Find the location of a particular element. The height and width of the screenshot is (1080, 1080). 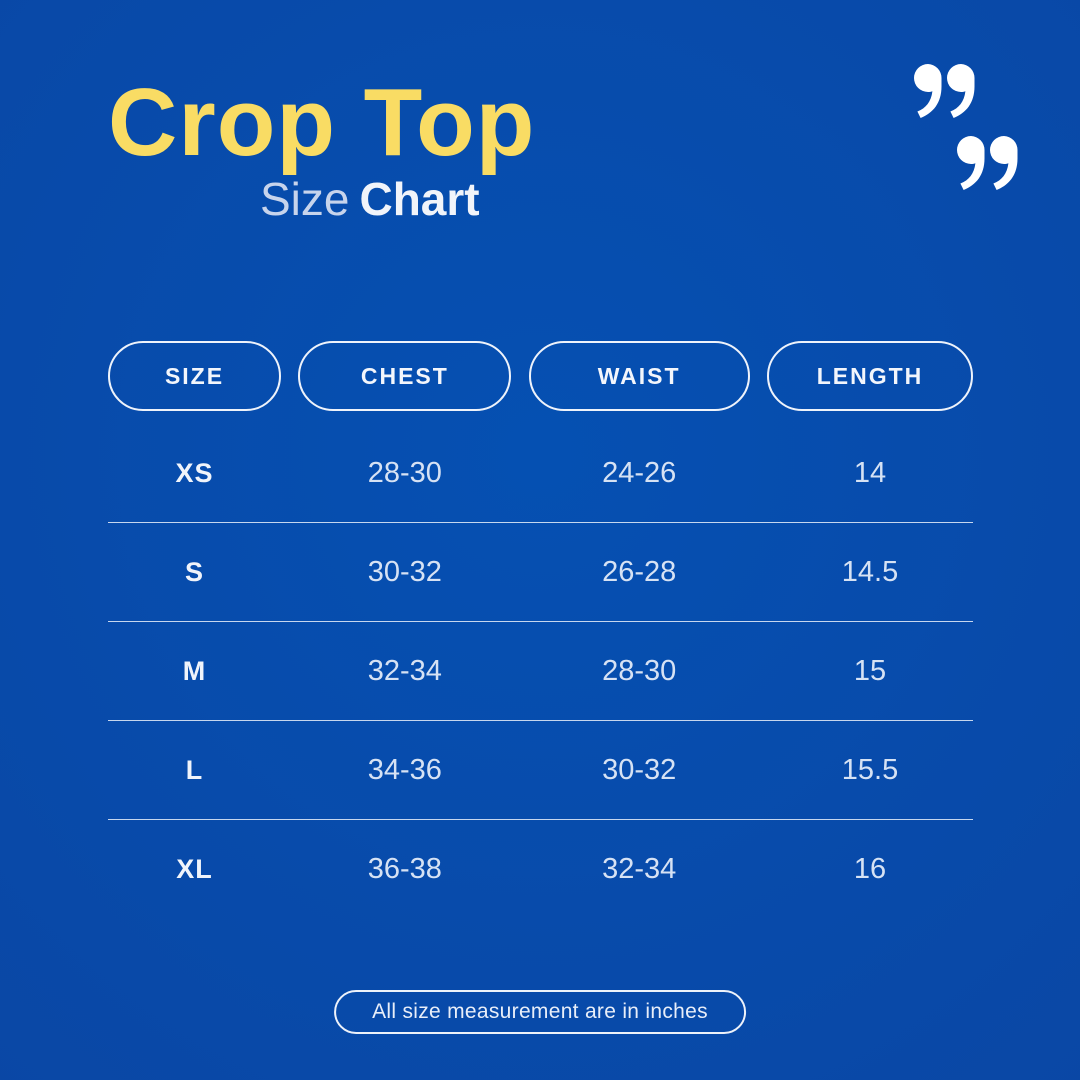

table-header-row: SIZE CHEST WAIST LENGTH is located at coordinates (540, 376).